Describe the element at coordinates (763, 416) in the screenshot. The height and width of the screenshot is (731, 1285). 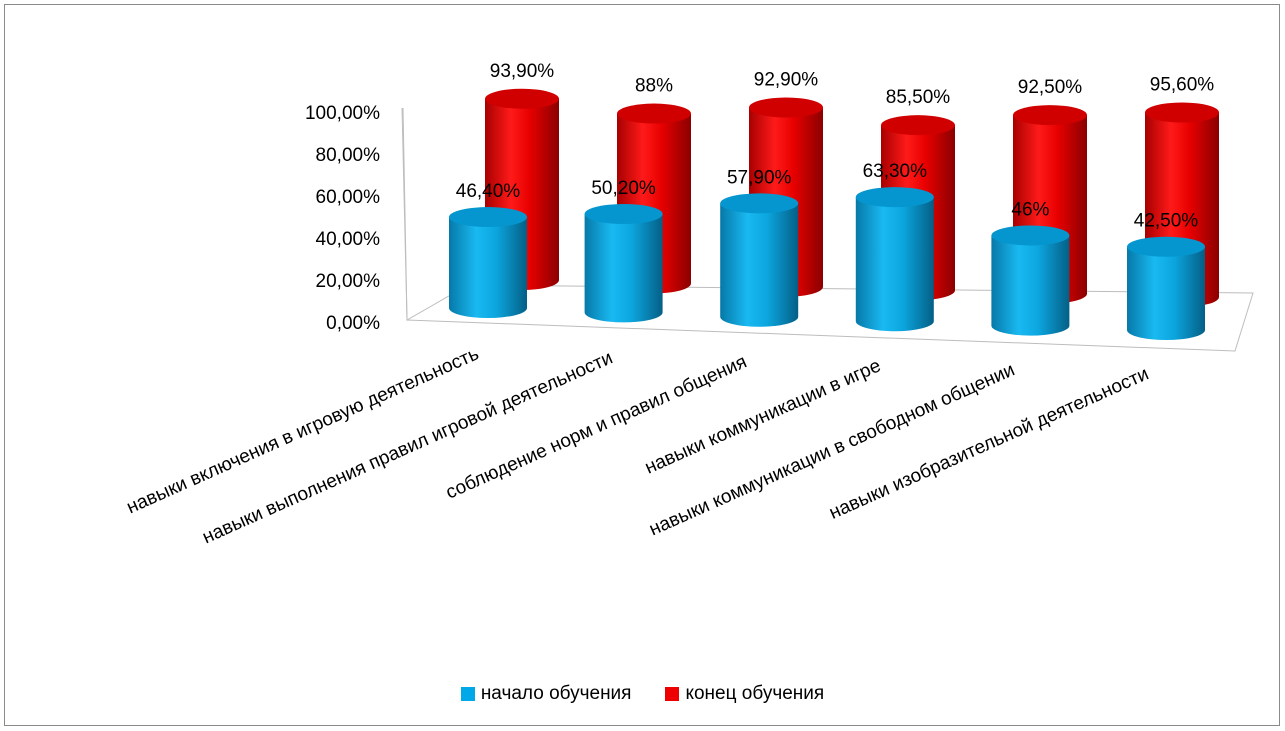
I see `category-label: навыки коммуникации в игре` at that location.